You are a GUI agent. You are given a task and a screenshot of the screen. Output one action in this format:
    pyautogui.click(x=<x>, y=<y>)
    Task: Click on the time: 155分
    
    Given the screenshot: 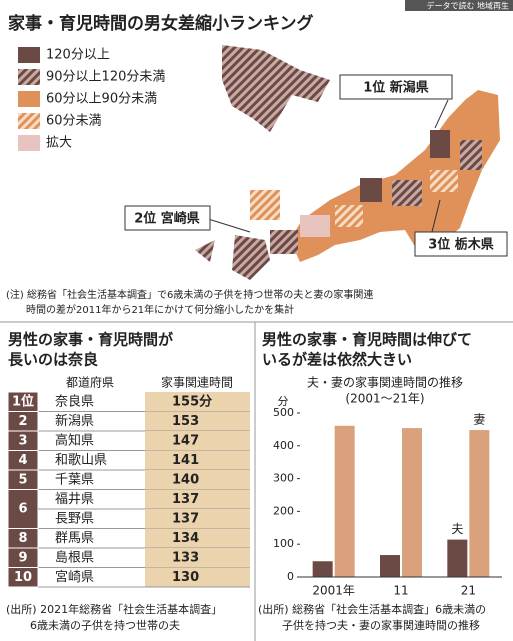 What is the action you would take?
    pyautogui.click(x=192, y=401)
    